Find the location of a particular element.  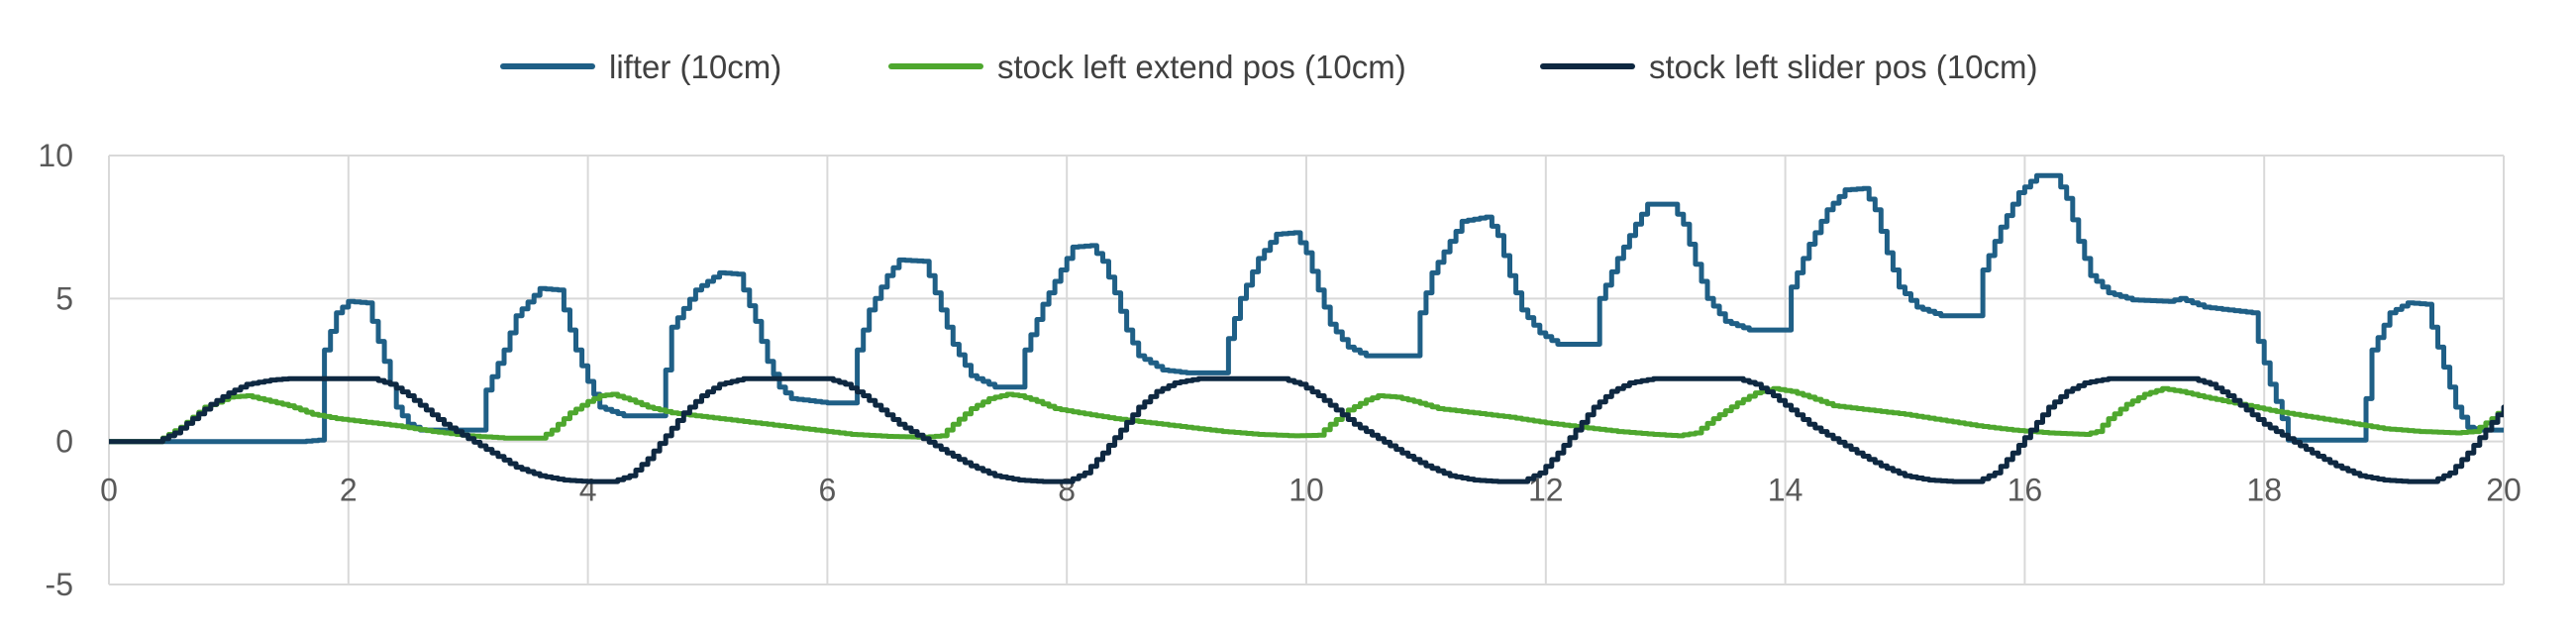

legend-label: stock left extend pos (10cm) is located at coordinates (1201, 67).